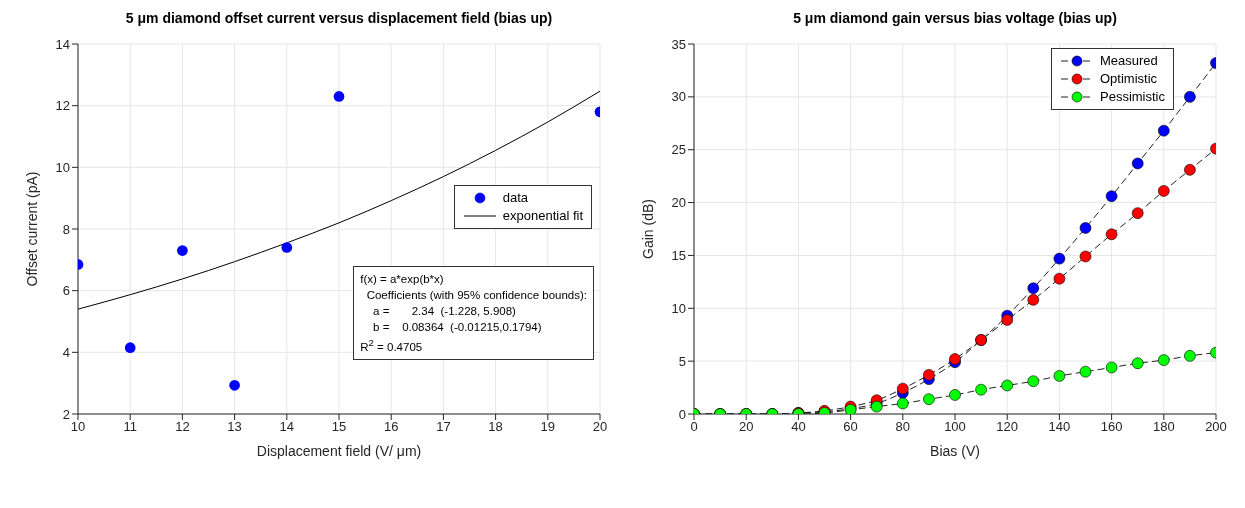 The image size is (1245, 508). I want to click on y-tick-label: 0, so click(682, 414).